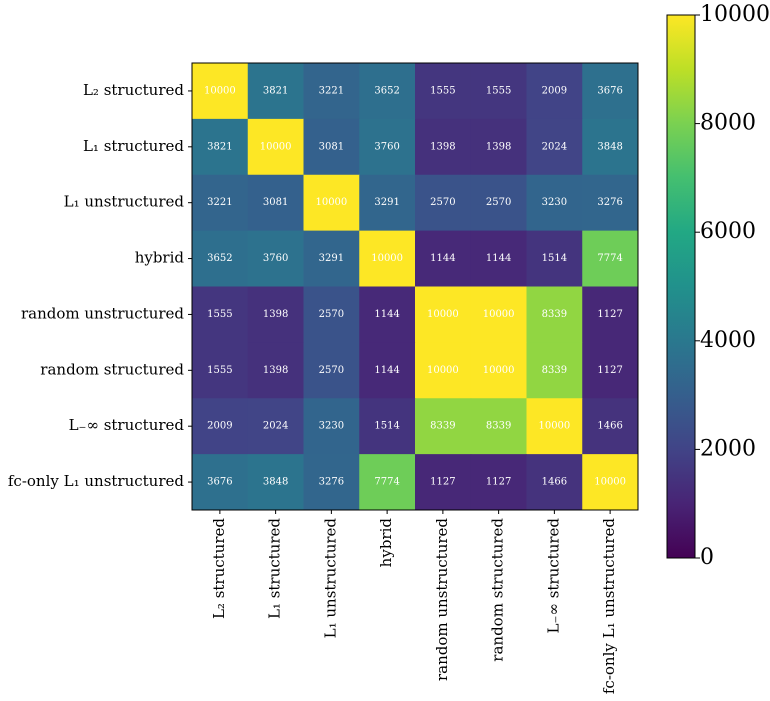  What do you see at coordinates (386, 426) in the screenshot?
I see `cell-label: 1514` at bounding box center [386, 426].